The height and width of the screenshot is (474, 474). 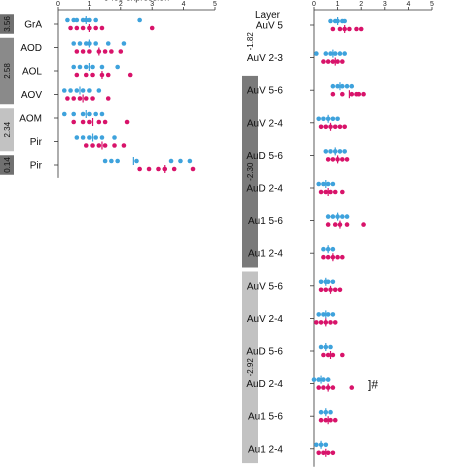 I want to click on row-label: AOM, so click(x=30, y=119).